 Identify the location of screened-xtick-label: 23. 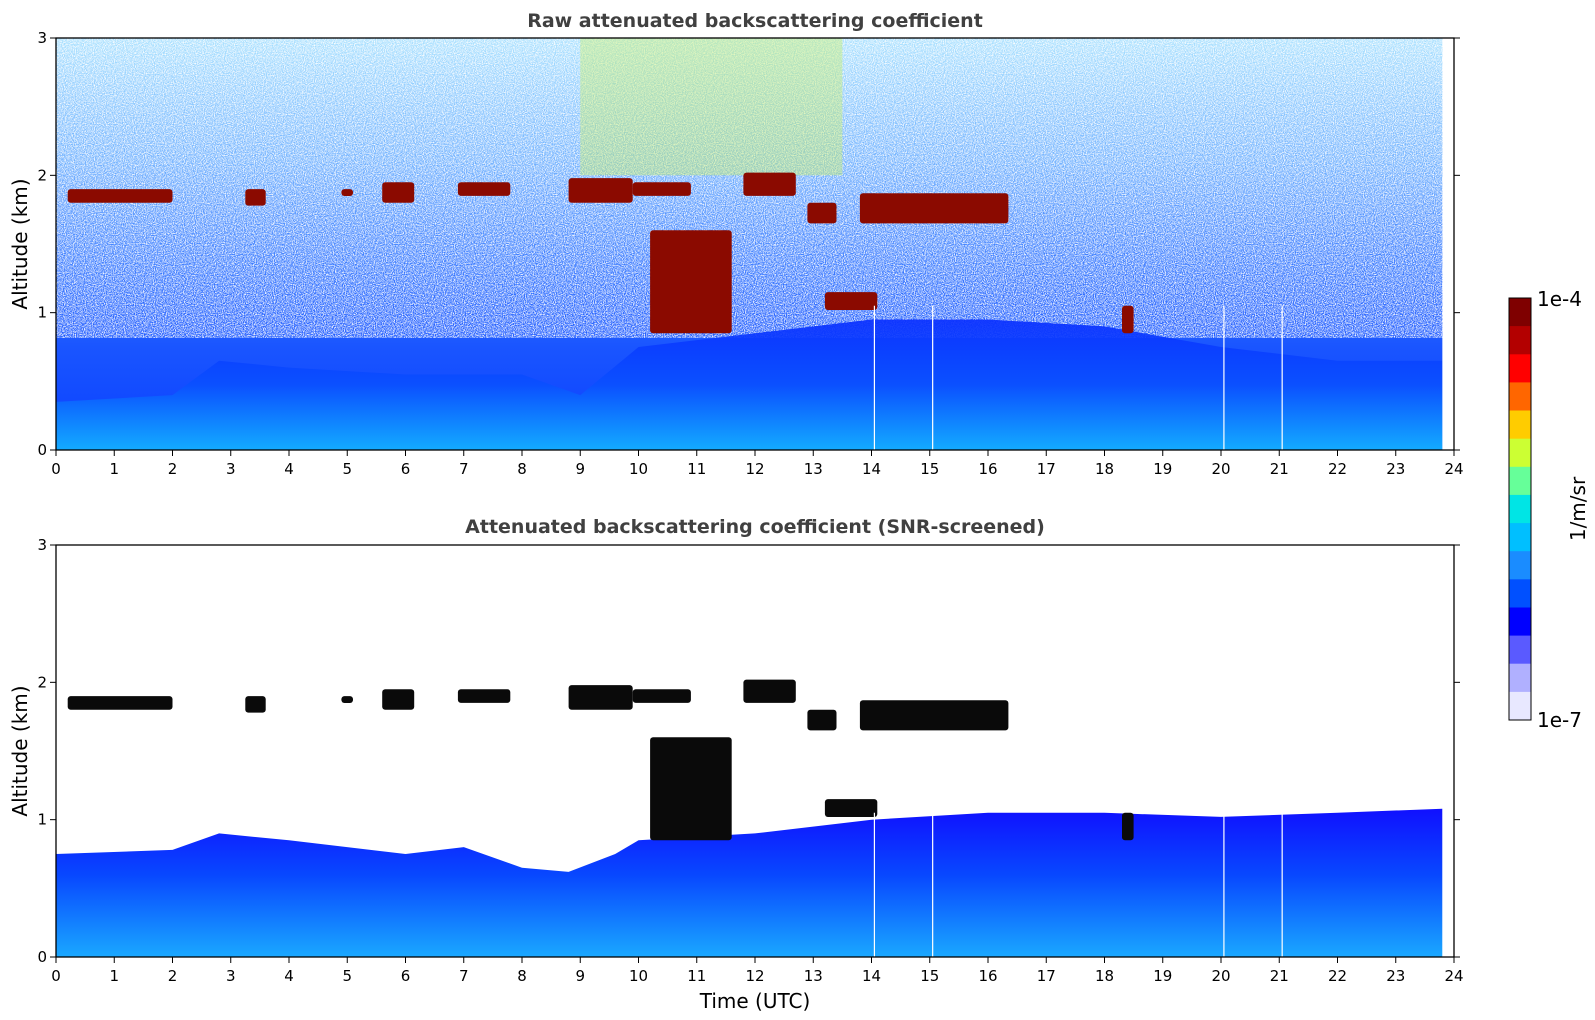
(1395, 976).